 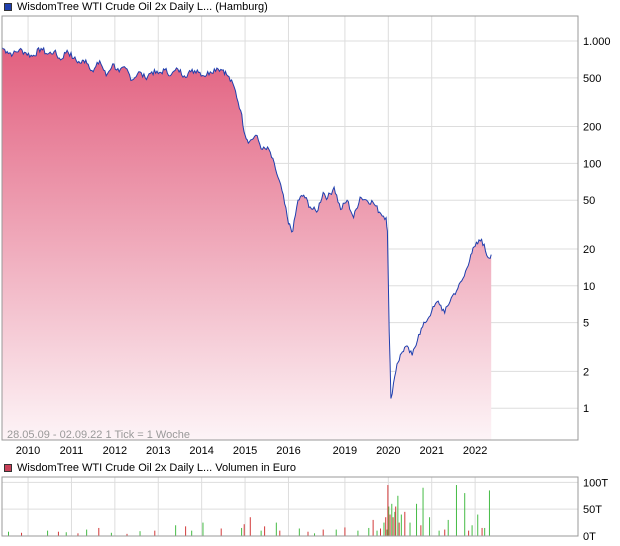 What do you see at coordinates (597, 225) in the screenshot?
I see `main-y-axis: 1.000 500 200 100 50 20 10 5 2 1` at bounding box center [597, 225].